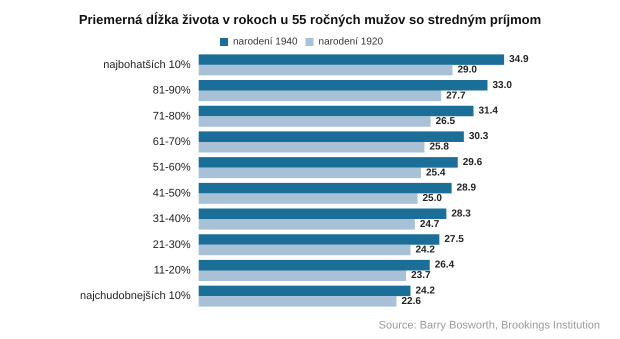  What do you see at coordinates (466, 188) in the screenshot?
I see `data-label: 28.9` at bounding box center [466, 188].